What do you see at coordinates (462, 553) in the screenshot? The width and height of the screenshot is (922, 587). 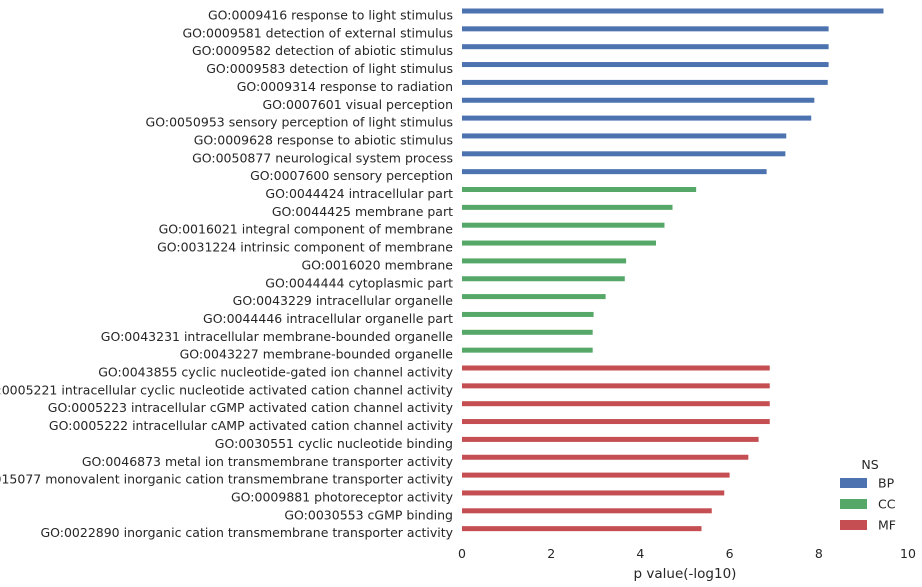 I see `x-tick-label: 0` at bounding box center [462, 553].